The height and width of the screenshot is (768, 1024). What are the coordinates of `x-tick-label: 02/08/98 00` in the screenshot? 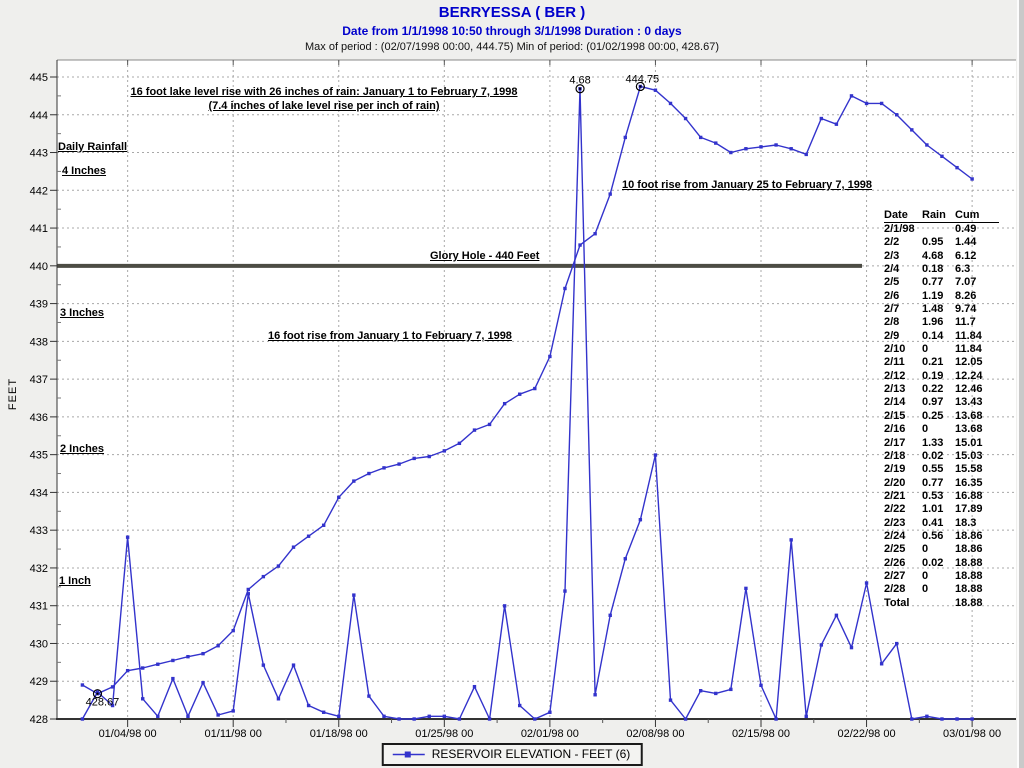 It's located at (655, 734).